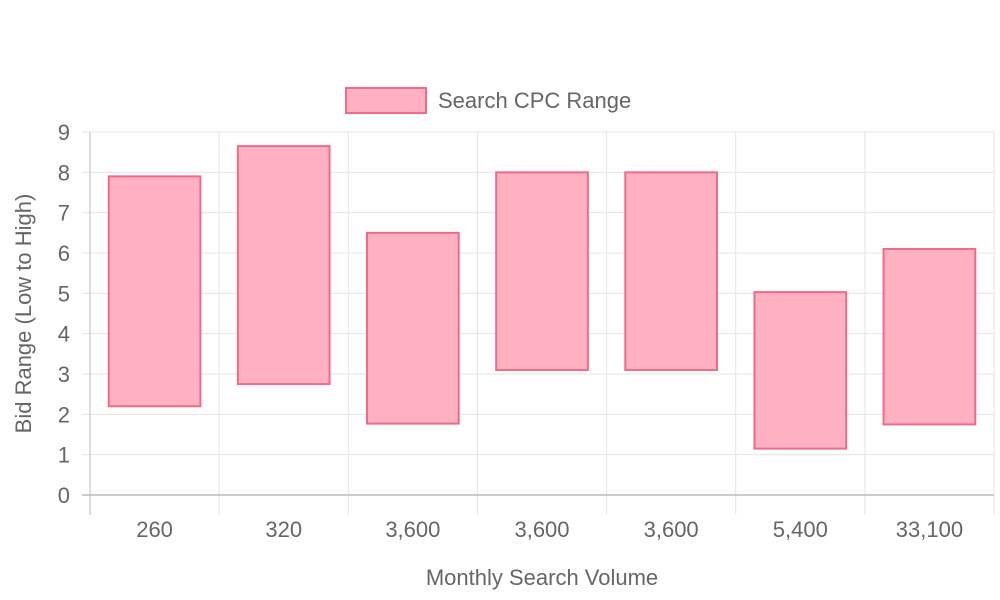  Describe the element at coordinates (800, 529) in the screenshot. I see `x-tick-label: 5,400` at that location.